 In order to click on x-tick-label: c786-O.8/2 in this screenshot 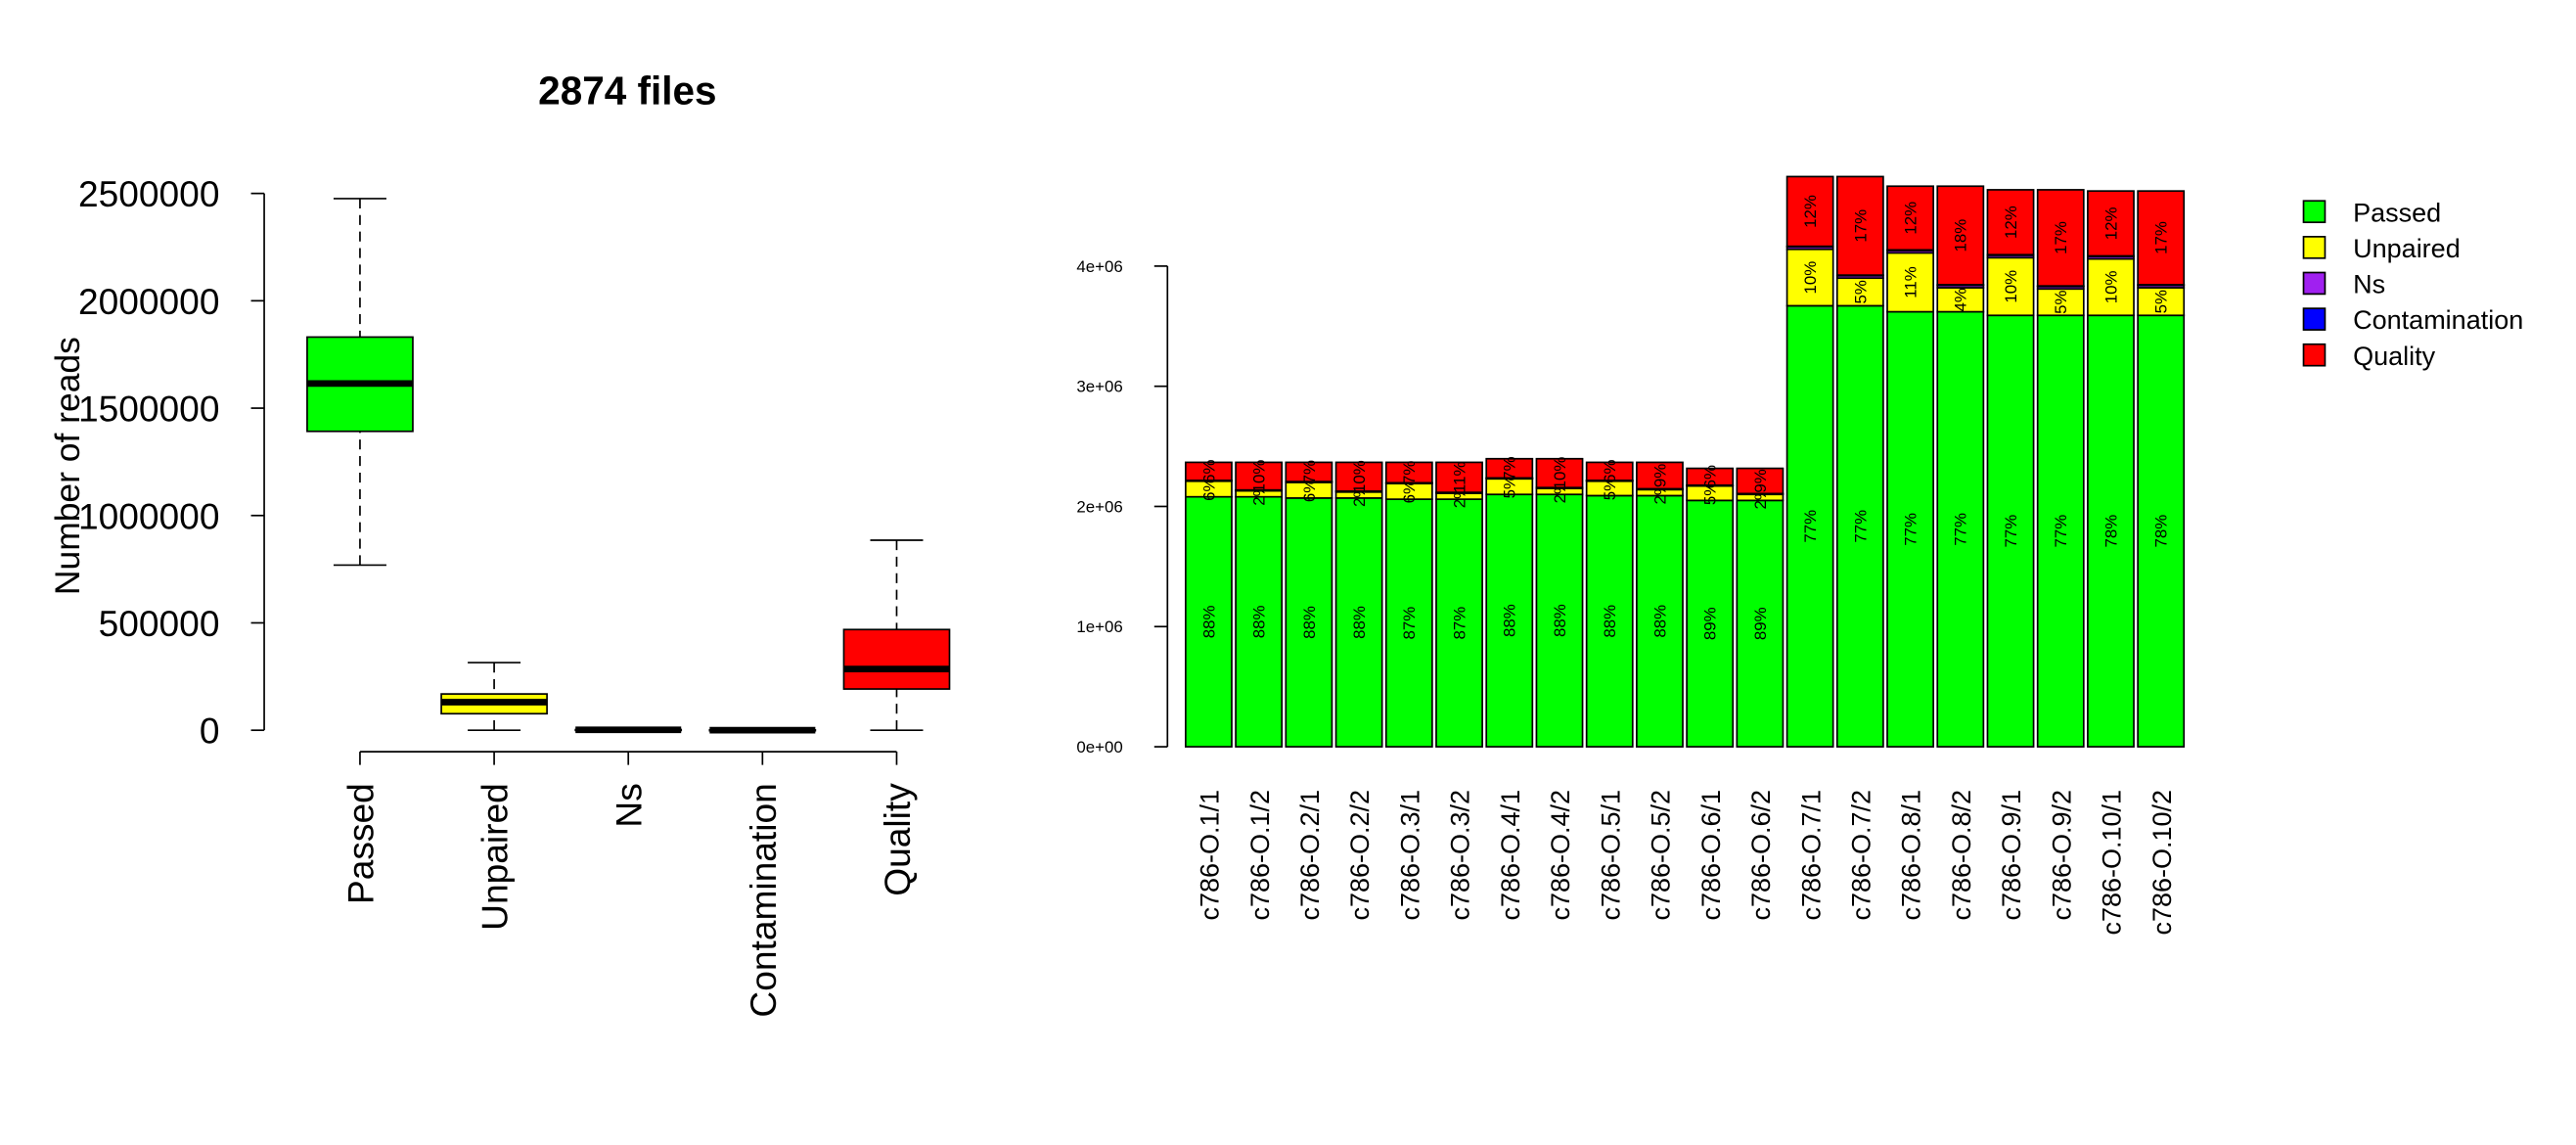, I will do `click(1961, 855)`.